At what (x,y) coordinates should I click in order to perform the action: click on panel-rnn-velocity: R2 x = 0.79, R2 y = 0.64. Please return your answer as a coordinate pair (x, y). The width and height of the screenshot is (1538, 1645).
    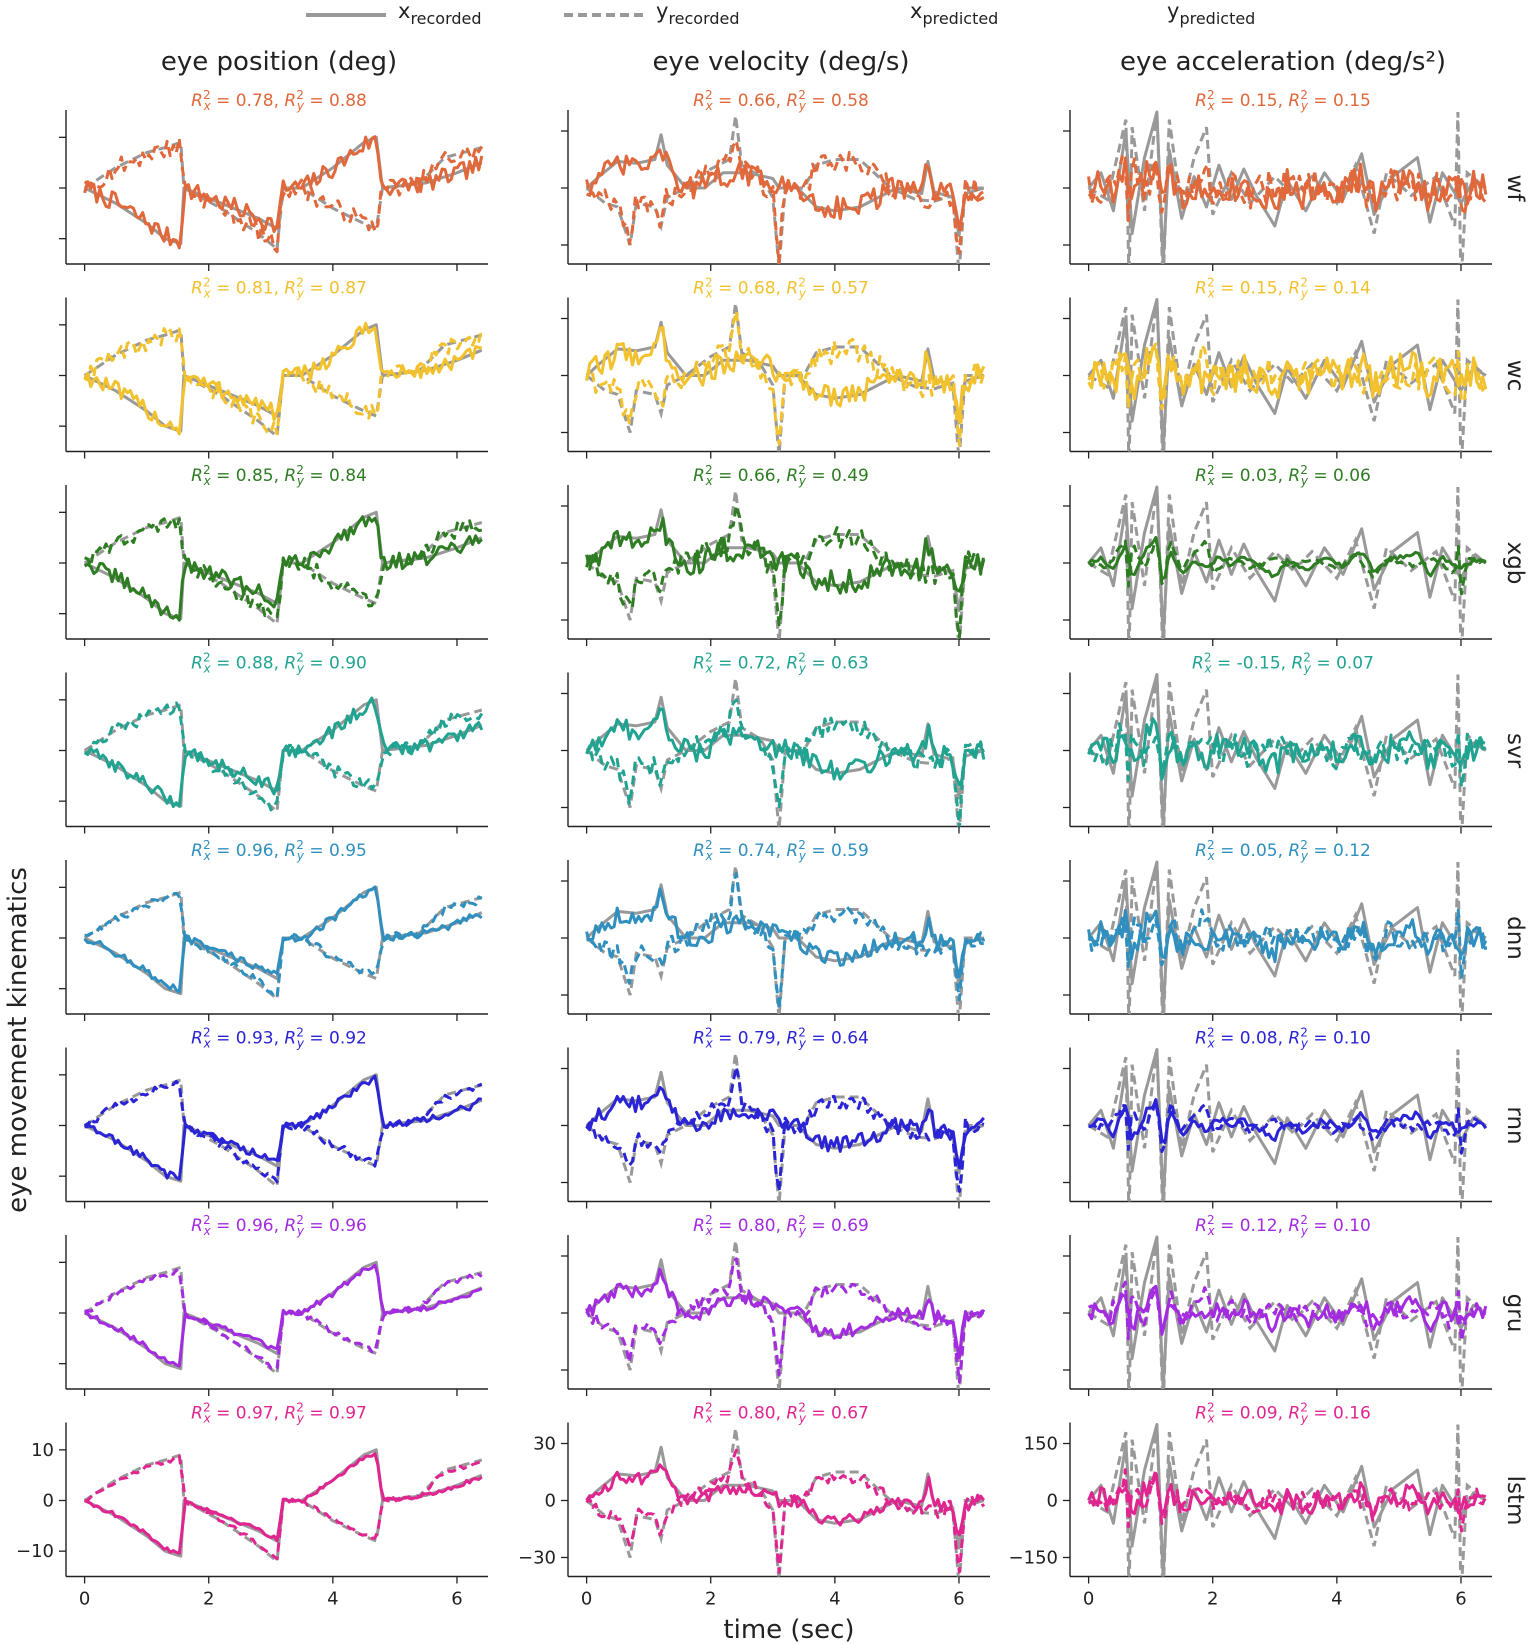
    Looking at the image, I should click on (775, 1117).